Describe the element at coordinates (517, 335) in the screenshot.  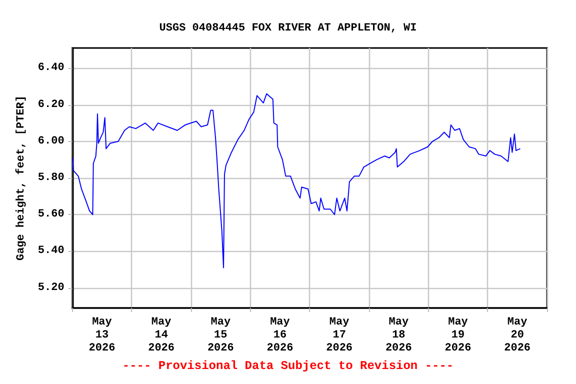
I see `x-tick-label: May 20 2026` at that location.